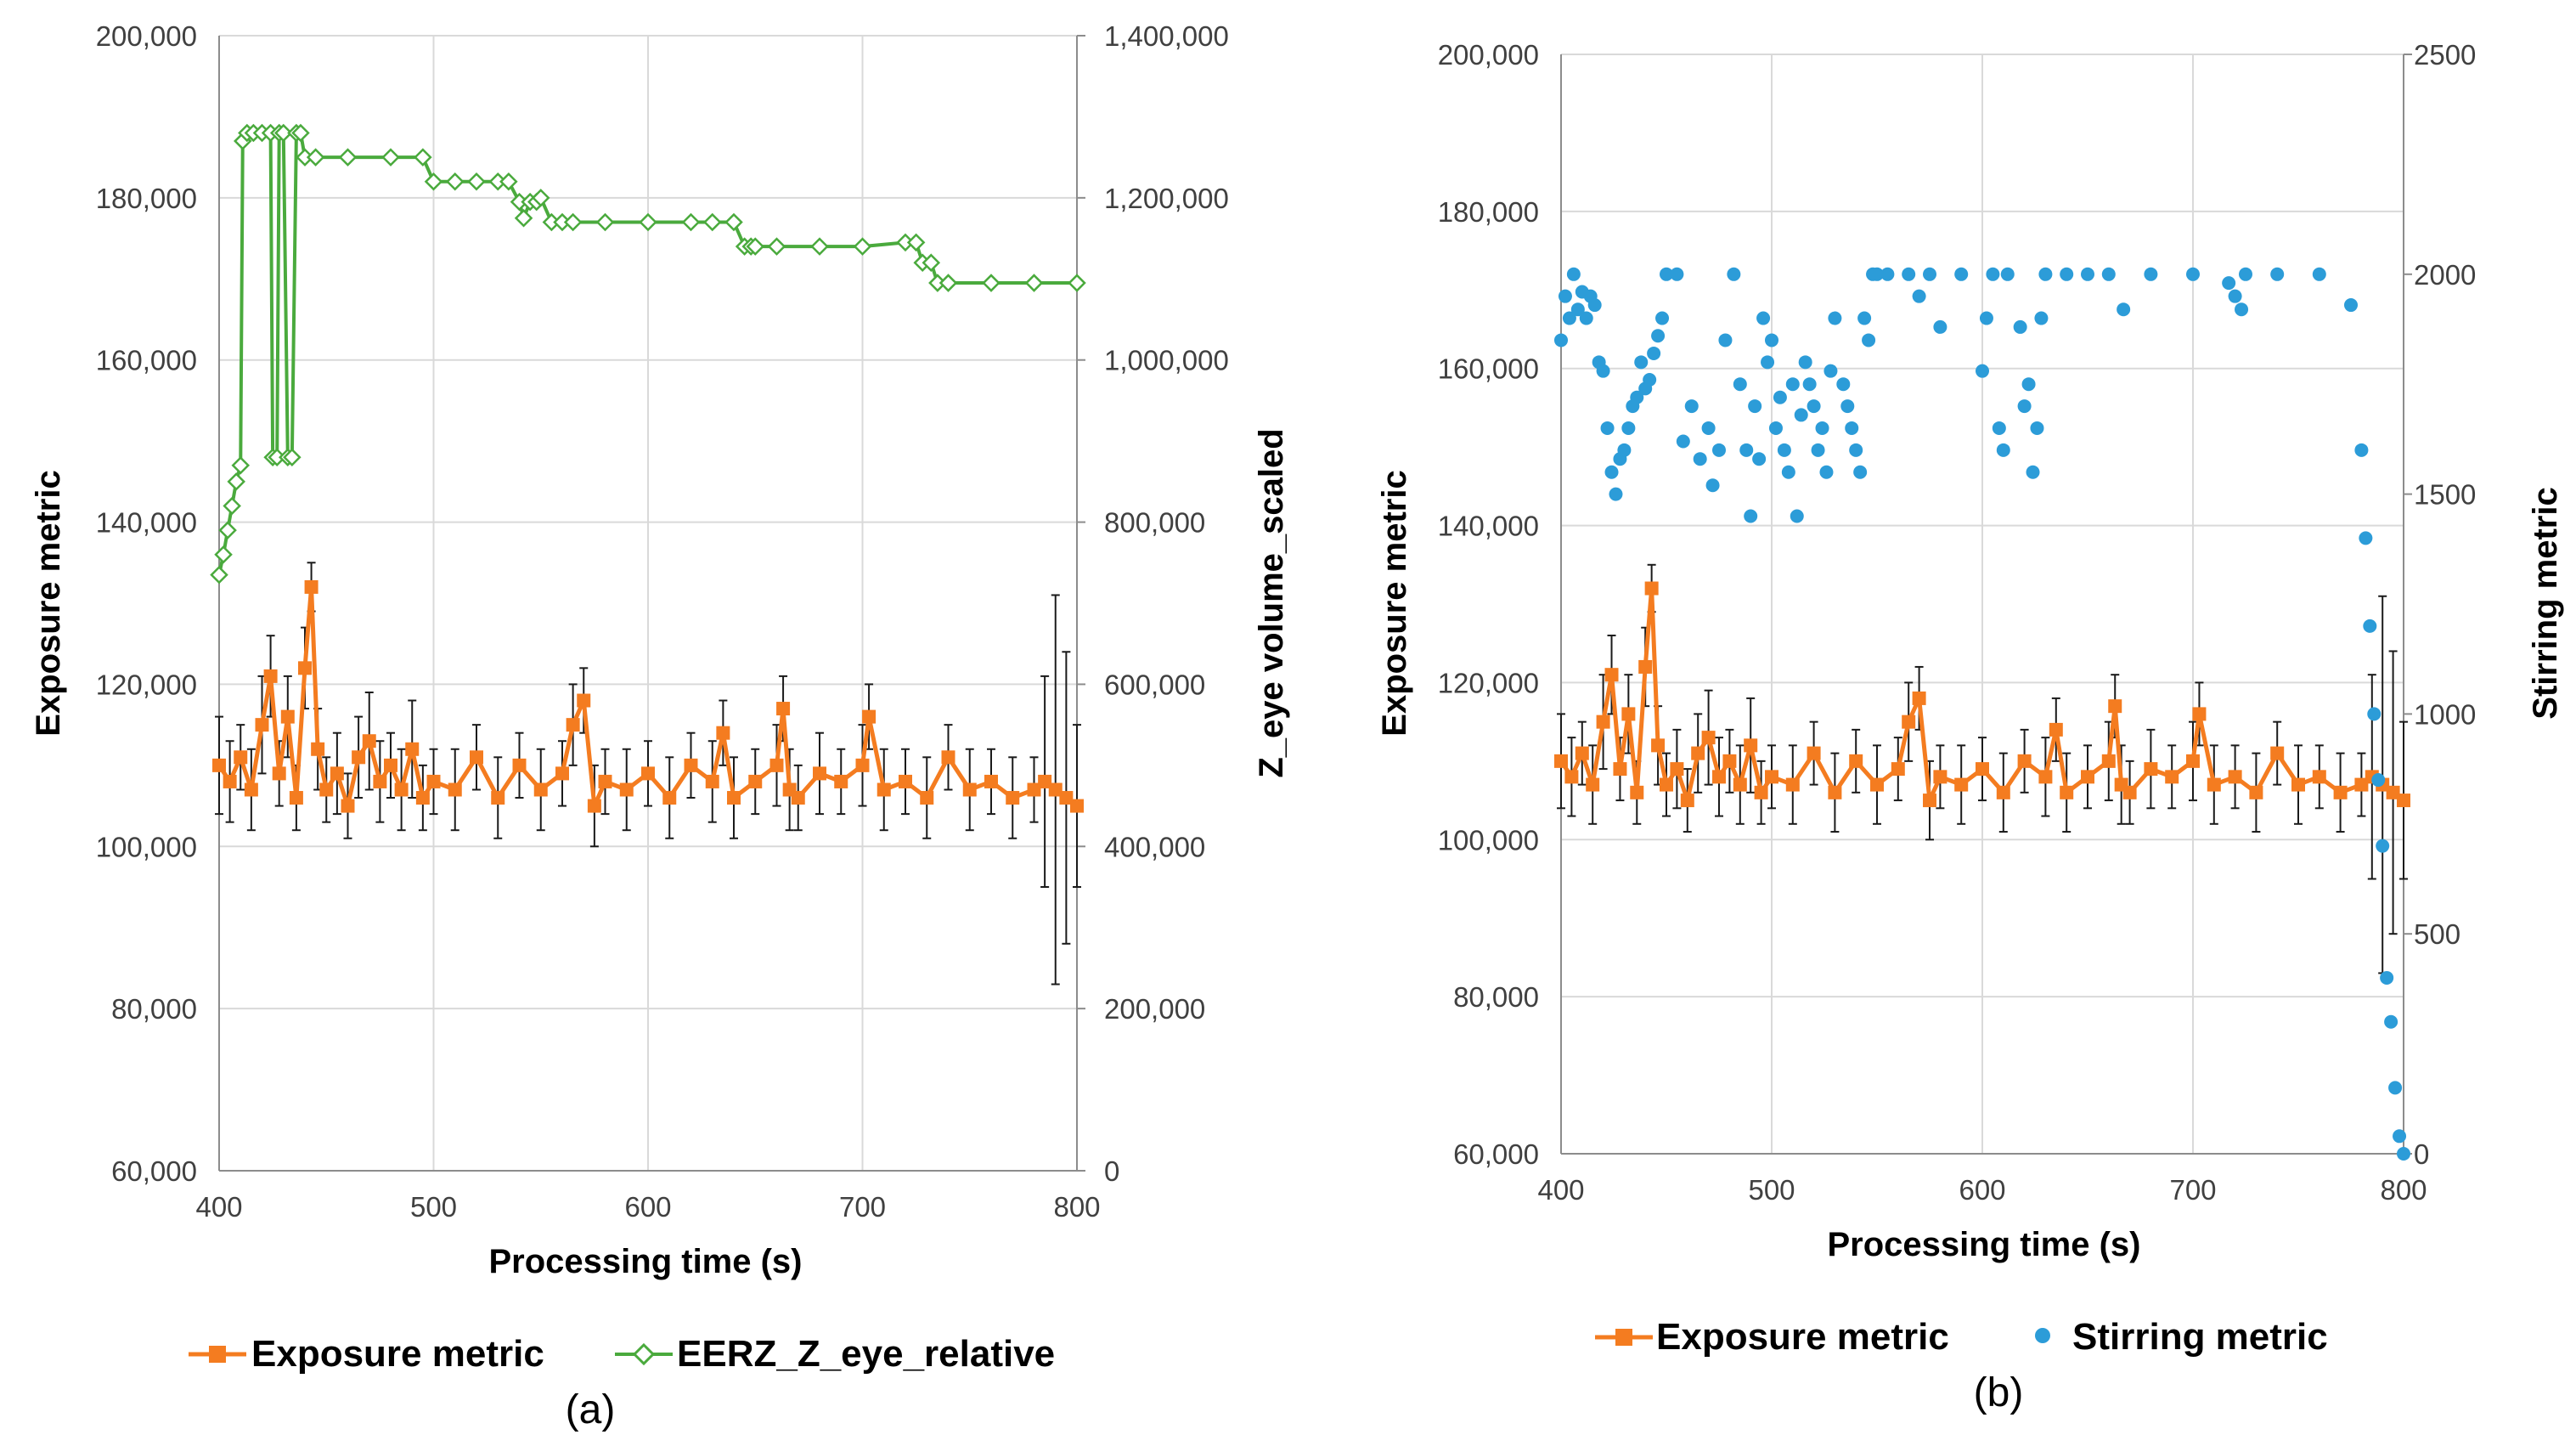 Image resolution: width=2576 pixels, height=1446 pixels. I want to click on y-tick-label: 80,000, so click(154, 1009).